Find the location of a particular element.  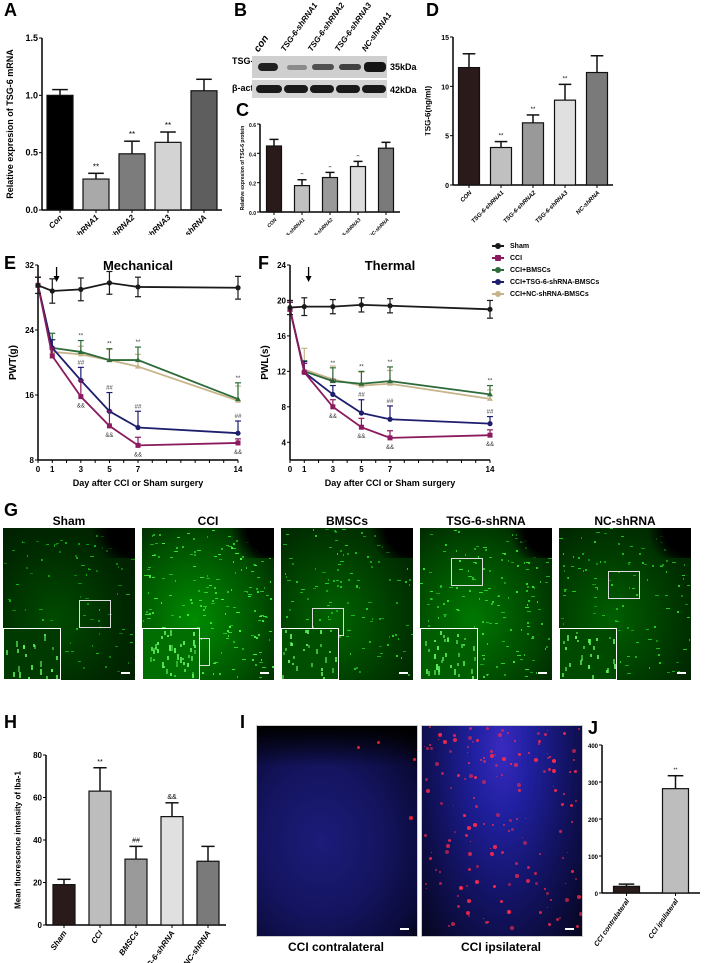

legend-item: CCI is located at coordinates (599, 258).